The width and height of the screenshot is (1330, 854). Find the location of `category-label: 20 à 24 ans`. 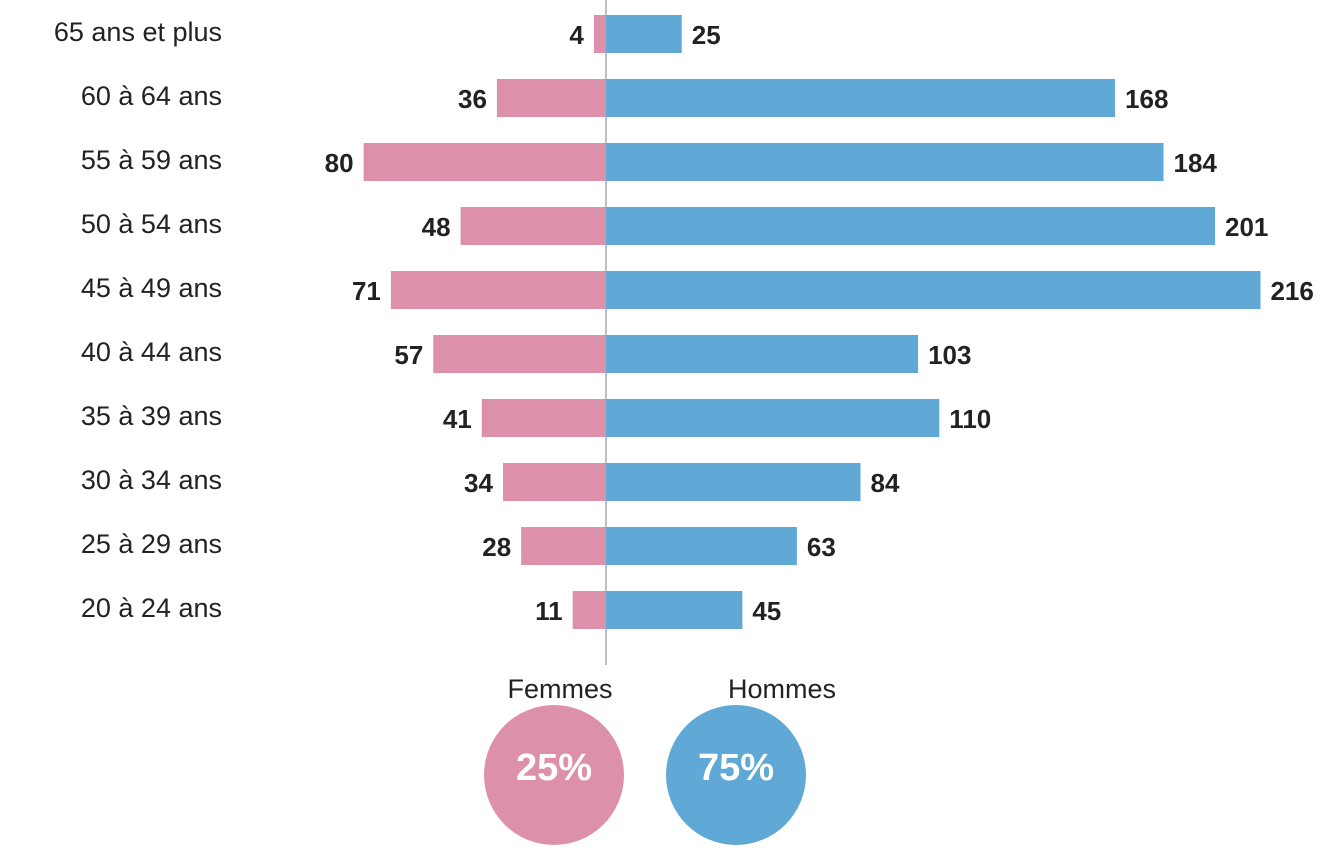

category-label: 20 à 24 ans is located at coordinates (151, 608).